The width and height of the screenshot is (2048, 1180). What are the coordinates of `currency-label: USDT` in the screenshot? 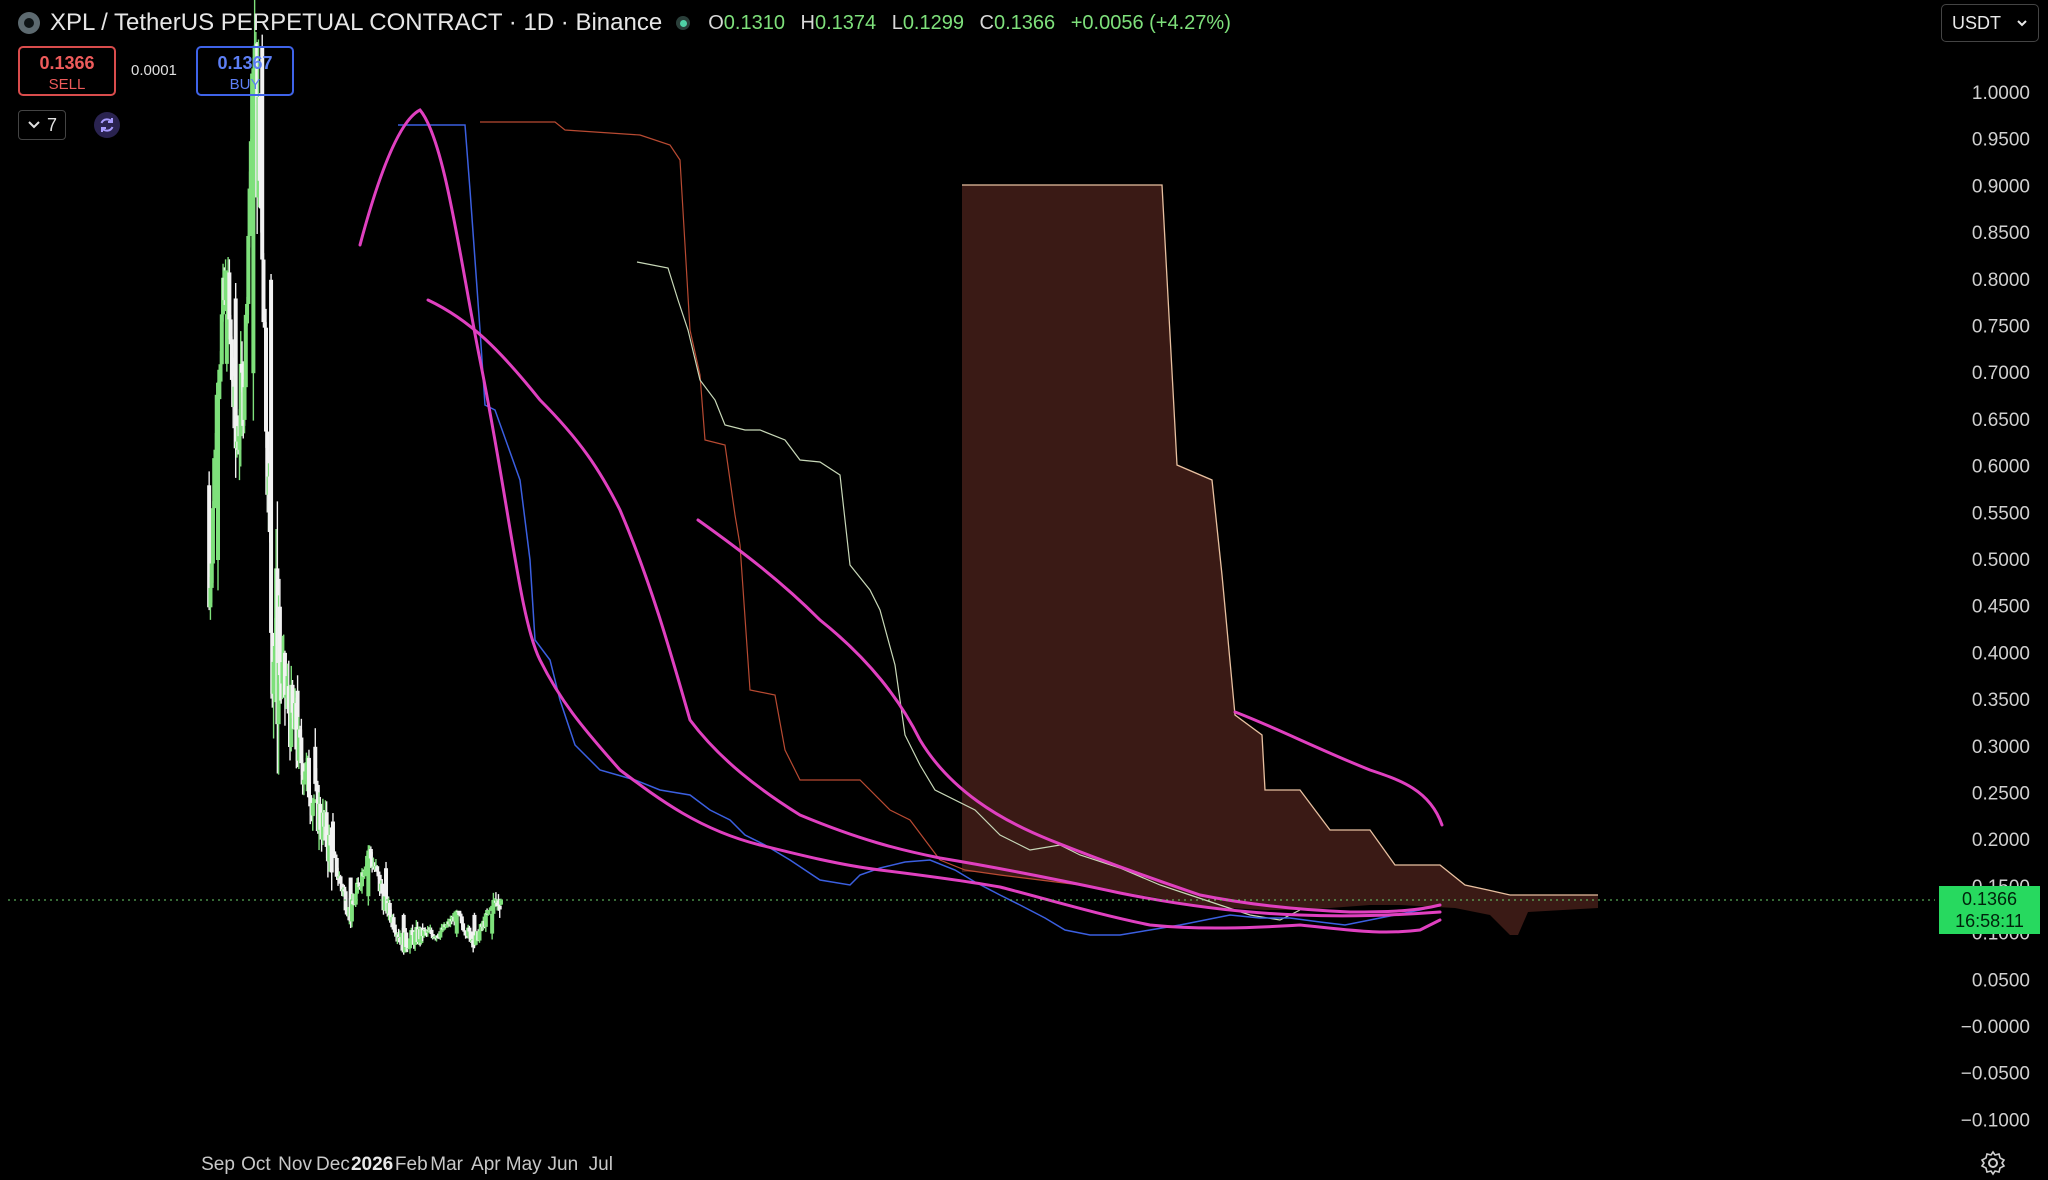 It's located at (1976, 22).